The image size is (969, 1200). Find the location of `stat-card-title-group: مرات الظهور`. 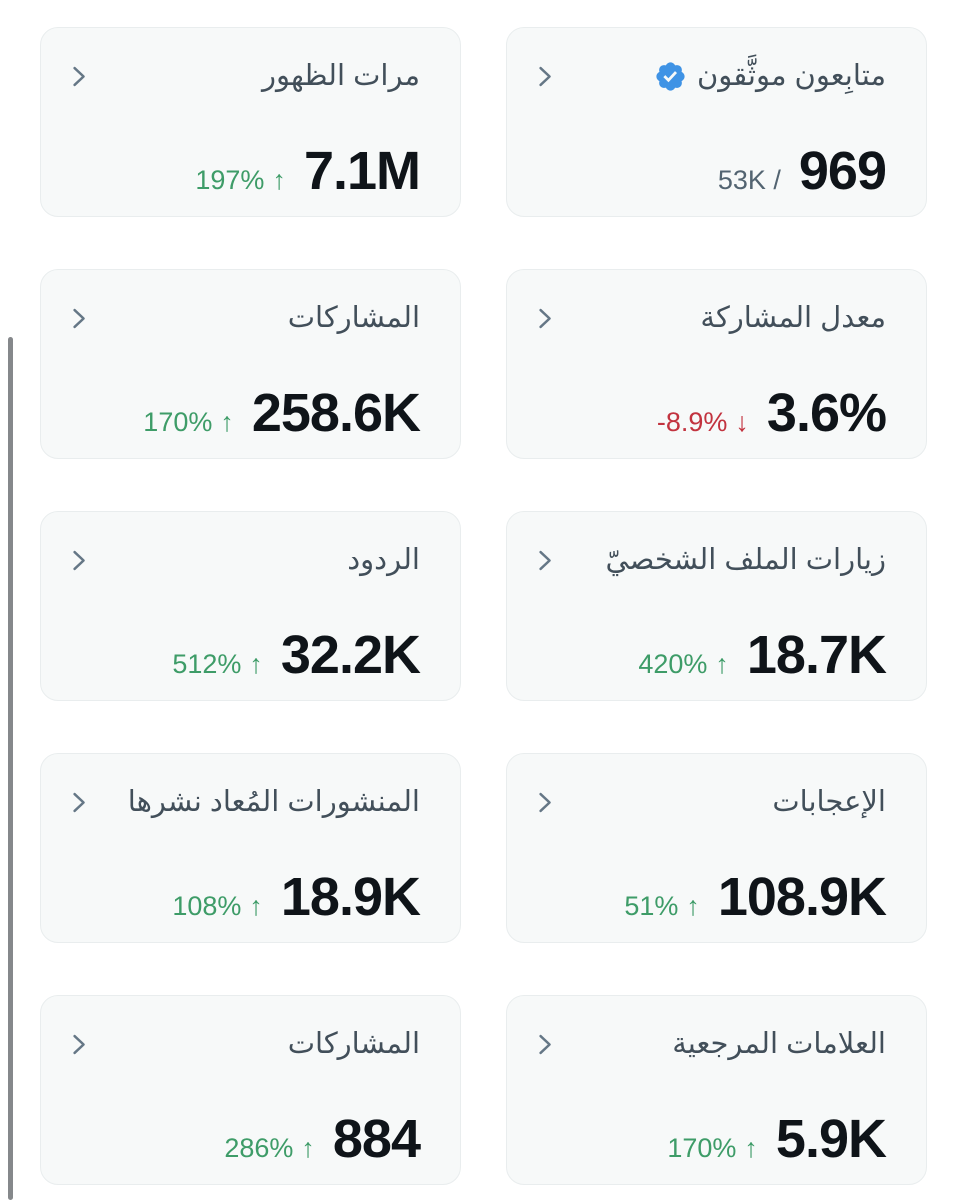

stat-card-title-group: مرات الظهور is located at coordinates (341, 77).